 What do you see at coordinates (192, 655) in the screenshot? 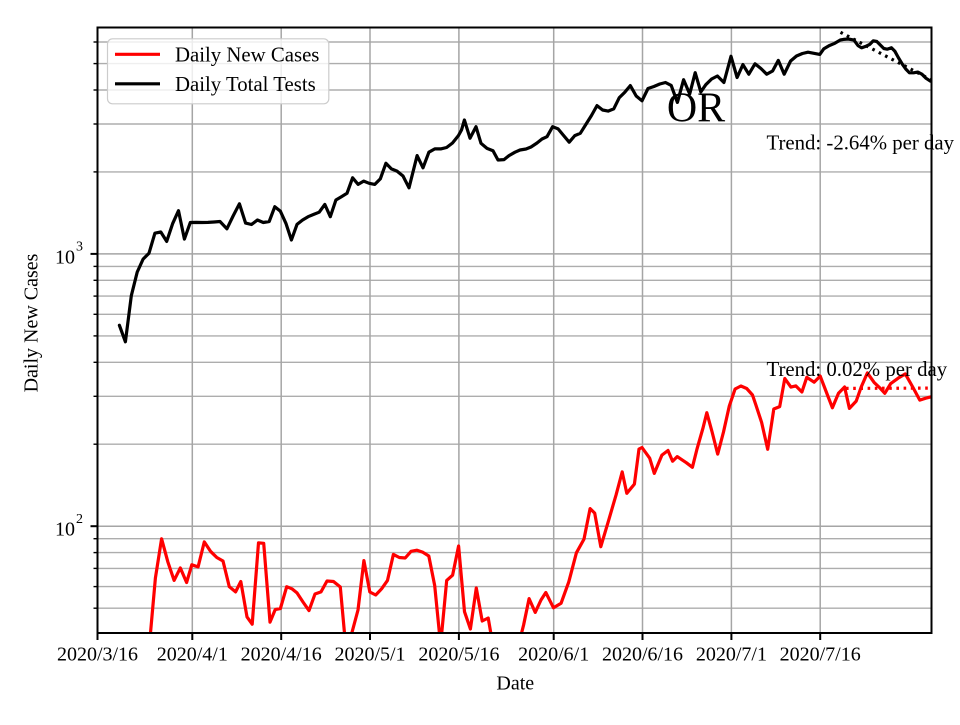
I see `svg-text: 2020/4/1` at bounding box center [192, 655].